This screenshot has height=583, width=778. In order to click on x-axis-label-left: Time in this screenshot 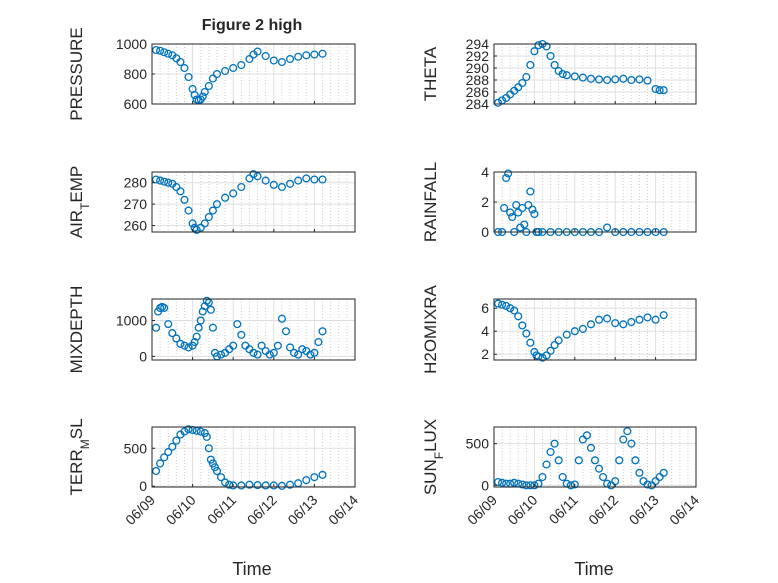, I will do `click(251, 569)`.